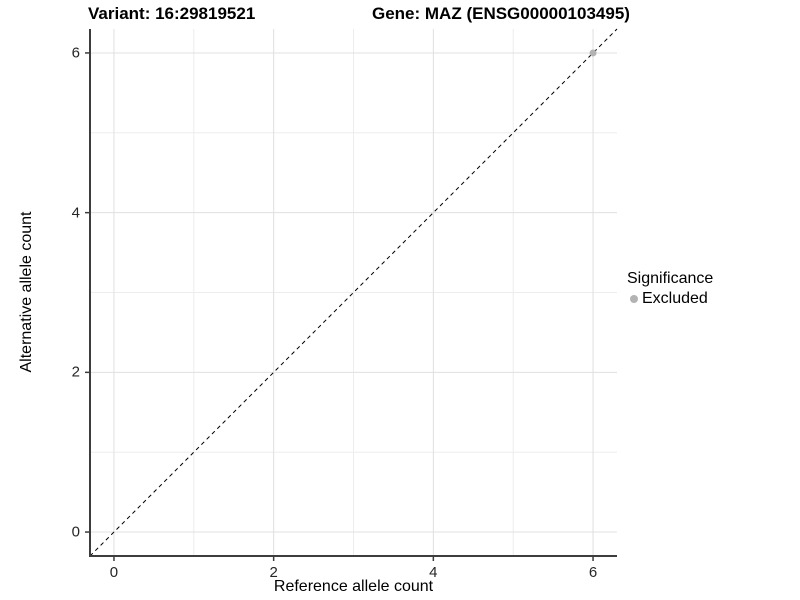 Image resolution: width=800 pixels, height=600 pixels. Describe the element at coordinates (670, 289) in the screenshot. I see `legend: Significance Excluded` at that location.